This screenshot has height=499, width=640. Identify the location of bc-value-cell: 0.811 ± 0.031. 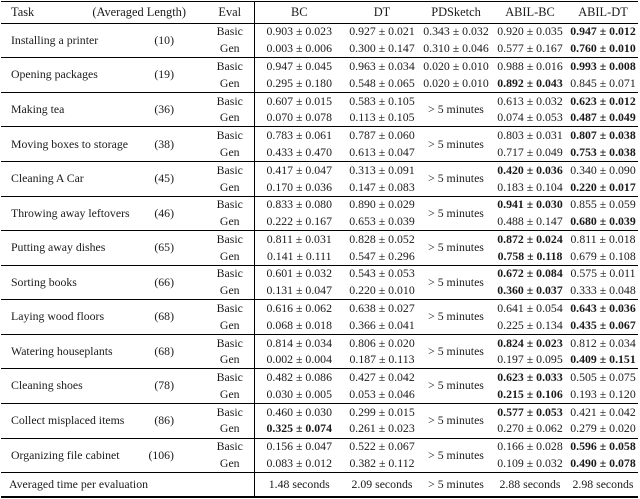
(298, 239).